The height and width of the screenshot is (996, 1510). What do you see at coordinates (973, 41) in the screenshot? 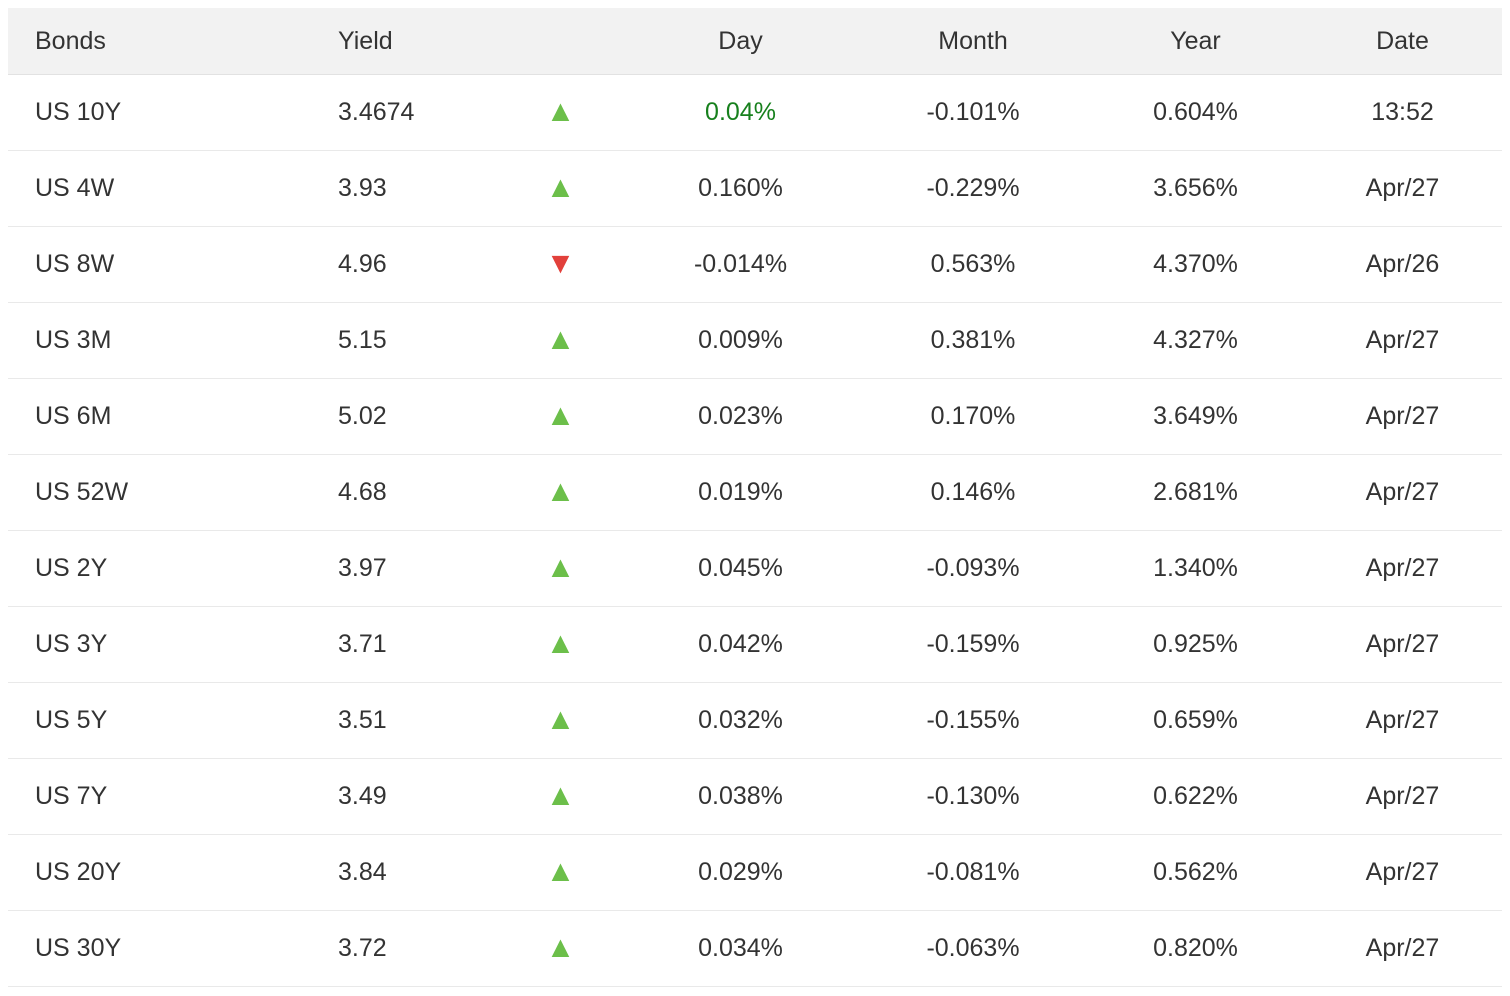
I see `column-header-month: Month` at bounding box center [973, 41].